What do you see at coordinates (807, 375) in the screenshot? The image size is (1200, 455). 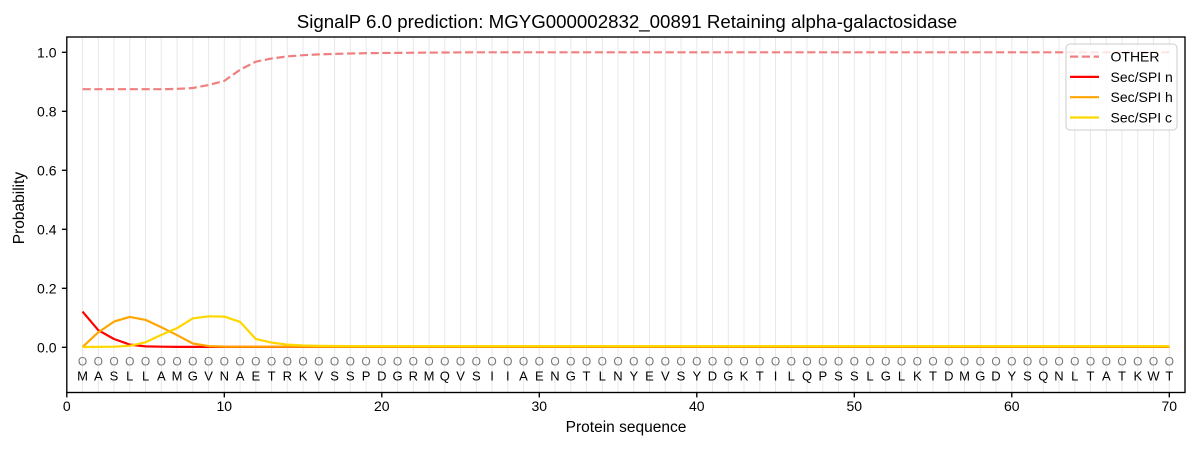 I see `svg-text: Q` at bounding box center [807, 375].